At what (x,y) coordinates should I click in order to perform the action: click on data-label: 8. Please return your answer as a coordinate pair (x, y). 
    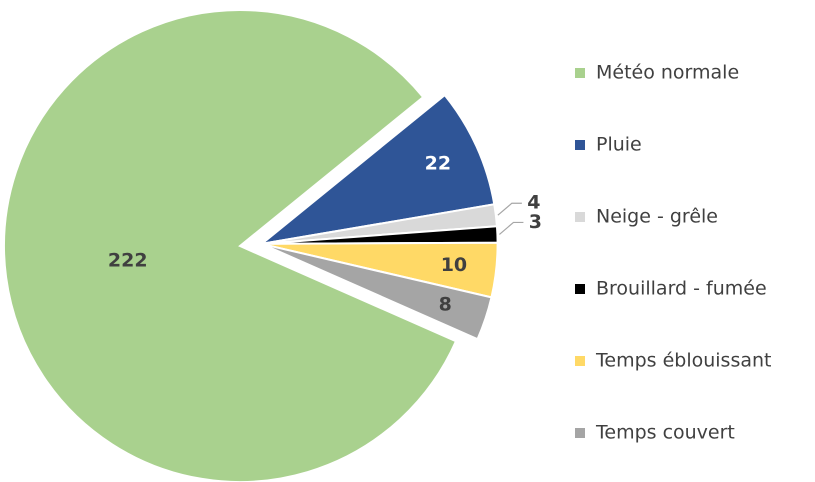
    Looking at the image, I should click on (445, 305).